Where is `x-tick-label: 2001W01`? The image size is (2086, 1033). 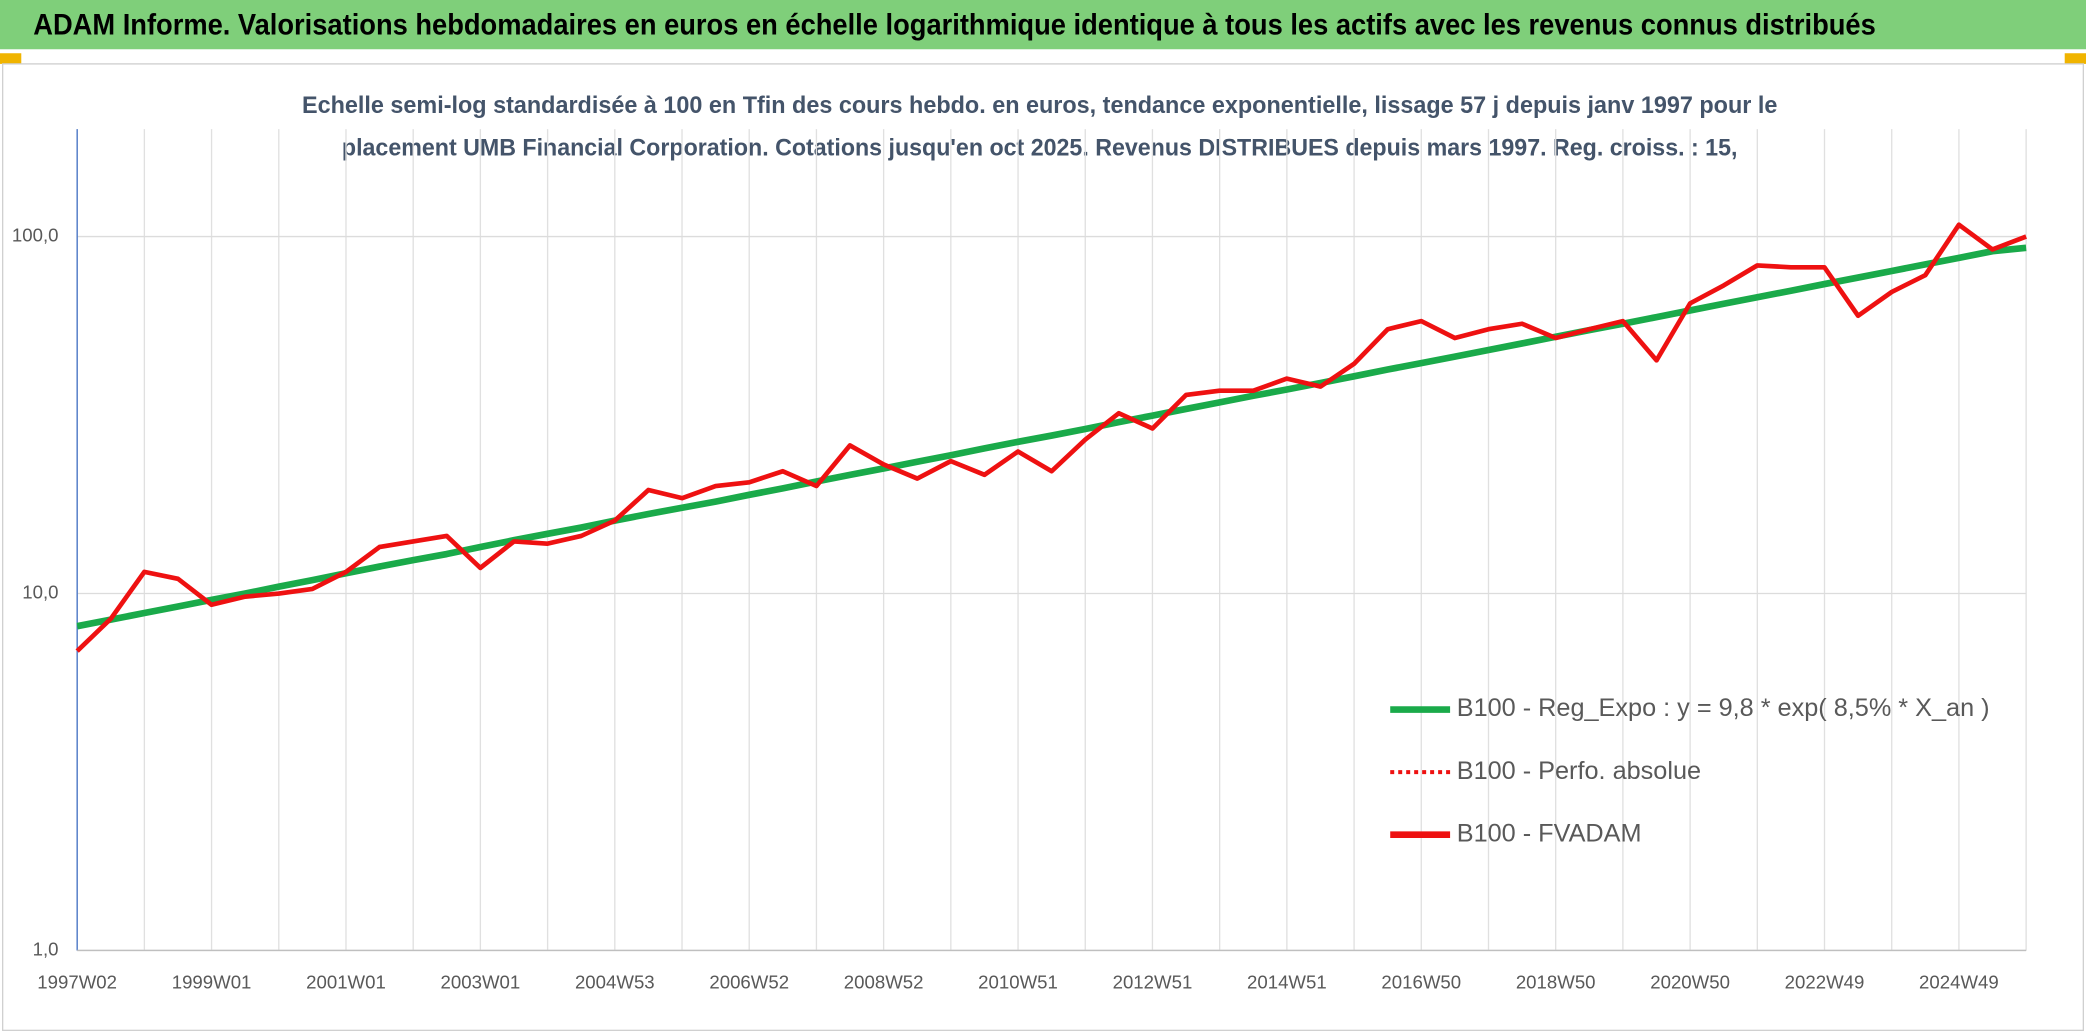
x-tick-label: 2001W01 is located at coordinates (346, 982).